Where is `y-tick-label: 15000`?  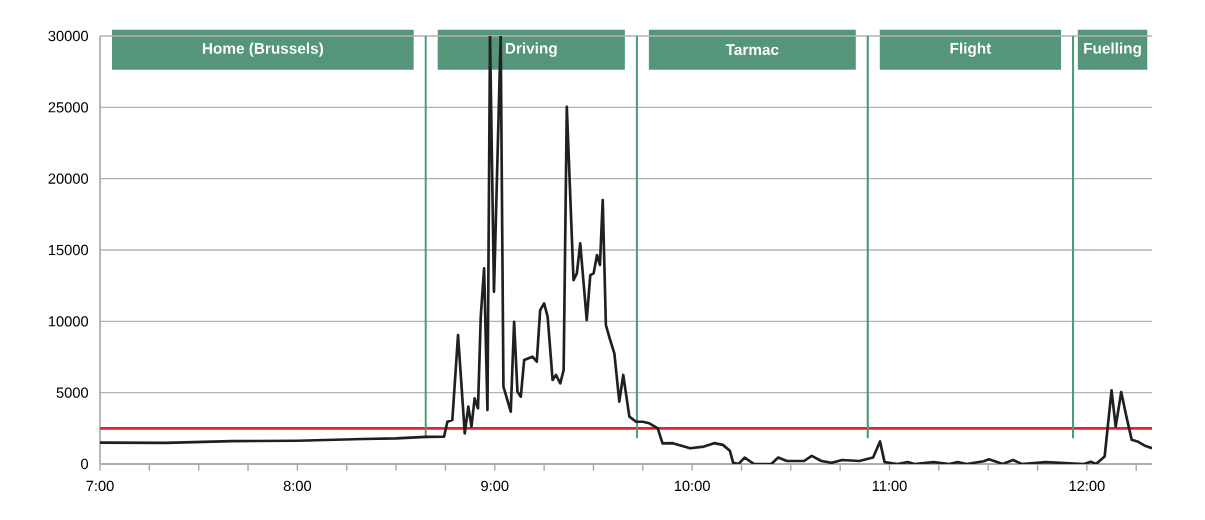
y-tick-label: 15000 is located at coordinates (68, 250).